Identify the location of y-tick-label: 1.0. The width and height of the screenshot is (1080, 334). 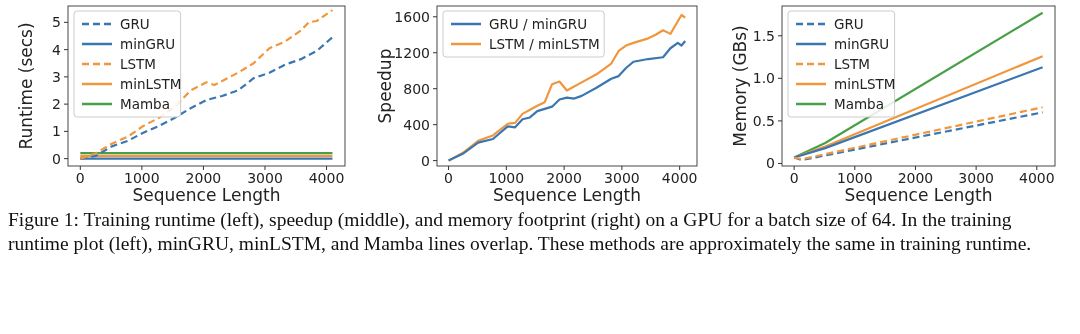
(763, 78).